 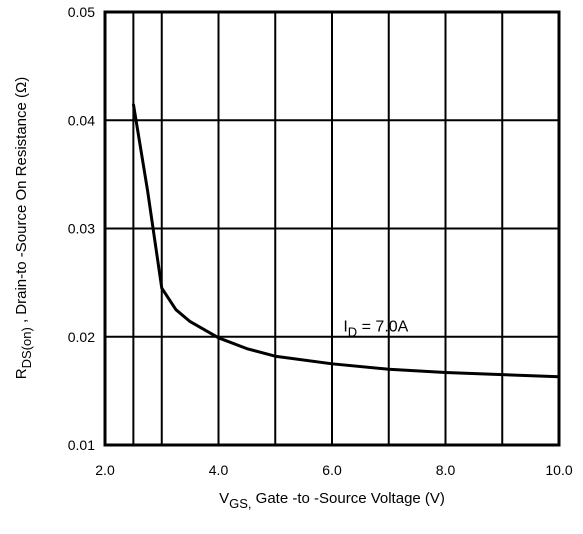 I want to click on y-tick-label: 0.04, so click(x=81, y=120).